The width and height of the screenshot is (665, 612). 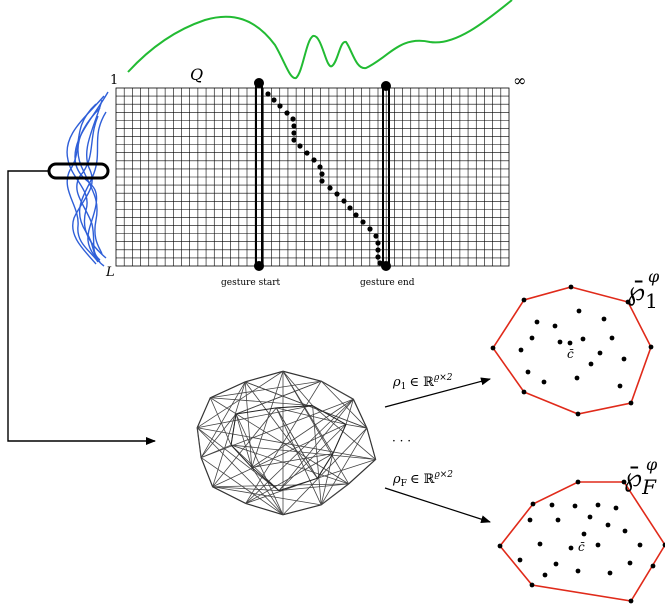 I want to click on hull-symbol-bottom: ℘̄F φ, so click(x=641, y=477).